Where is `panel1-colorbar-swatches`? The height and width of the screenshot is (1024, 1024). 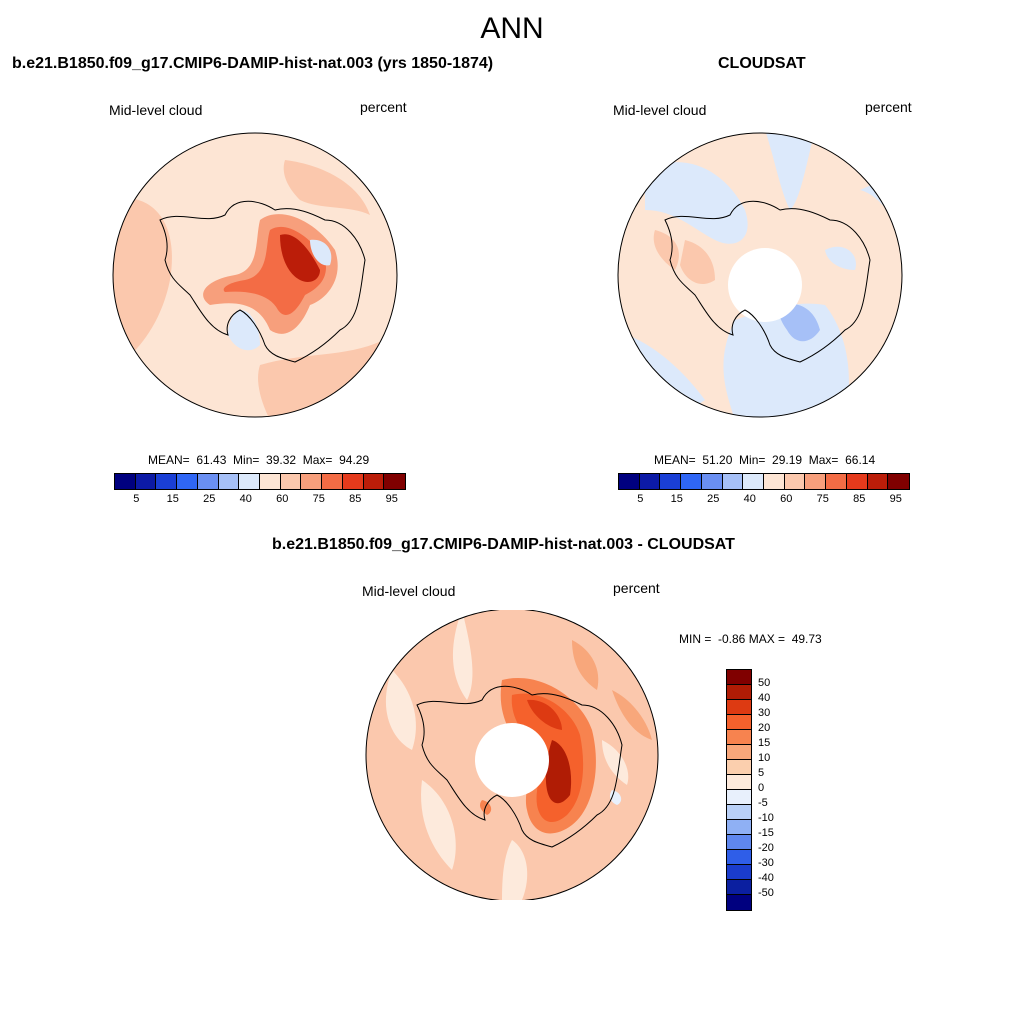
panel1-colorbar-swatches is located at coordinates (260, 481).